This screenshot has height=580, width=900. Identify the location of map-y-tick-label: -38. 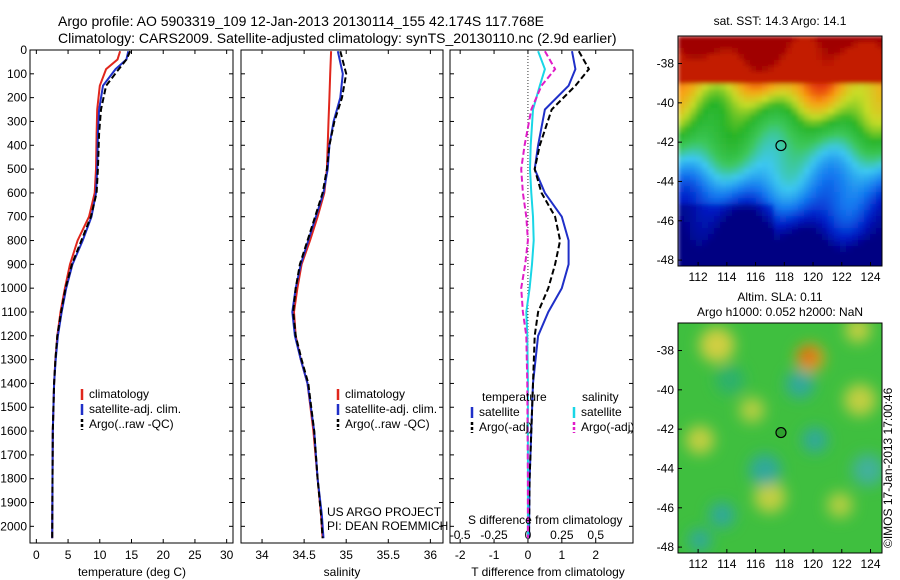
(666, 351).